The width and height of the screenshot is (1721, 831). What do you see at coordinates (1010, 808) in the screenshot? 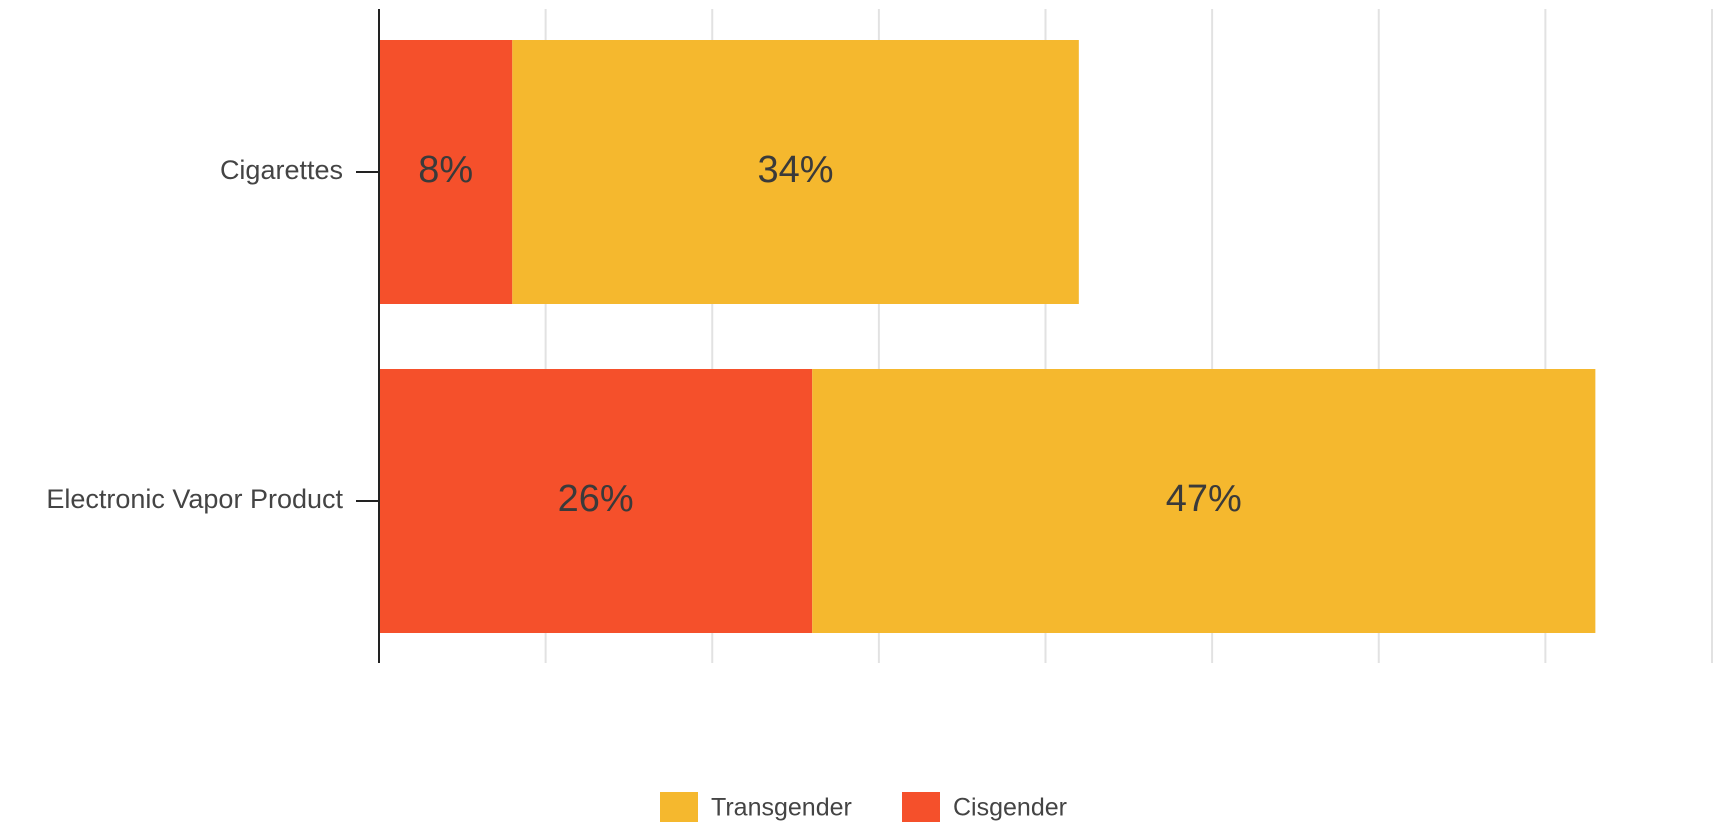
I see `legend-label: Cisgender` at bounding box center [1010, 808].